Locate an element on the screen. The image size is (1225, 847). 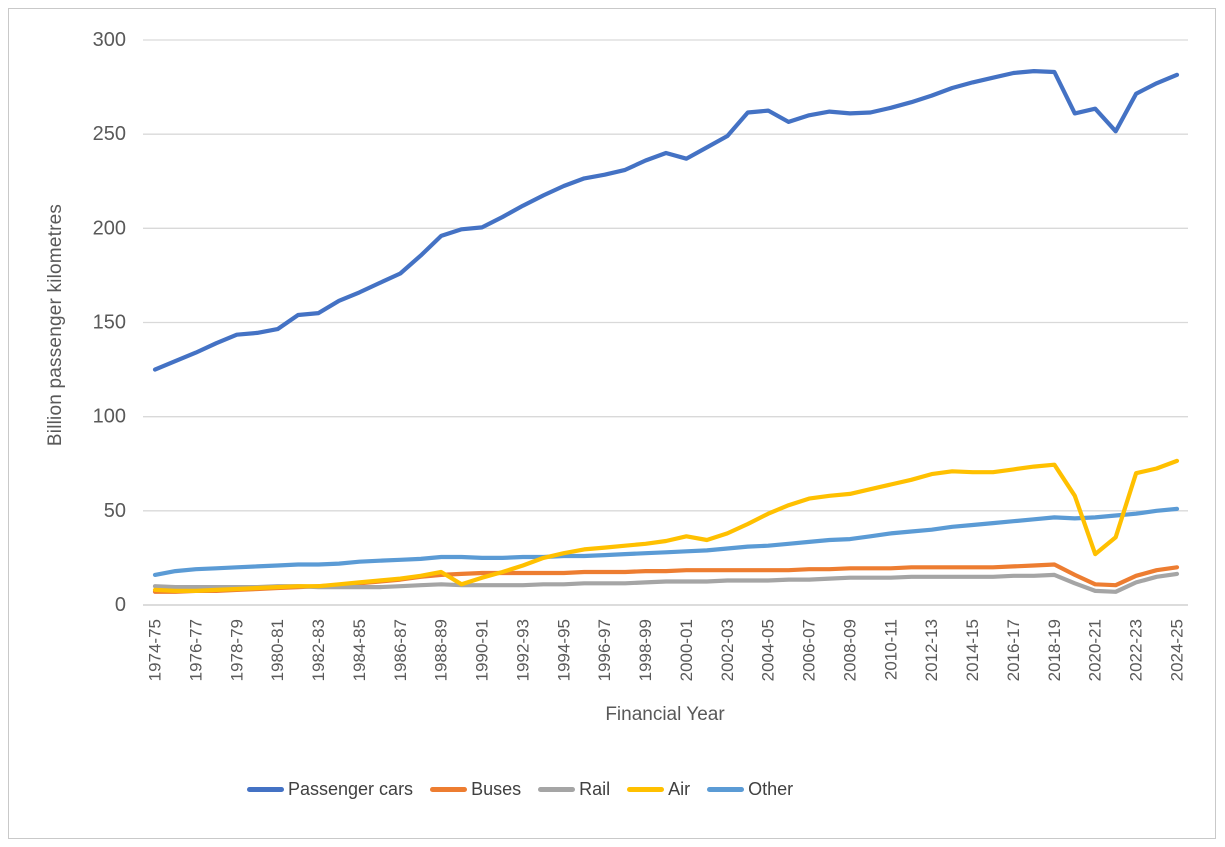
x-tick-label-2020-21: 2020-21 is located at coordinates (1095, 650).